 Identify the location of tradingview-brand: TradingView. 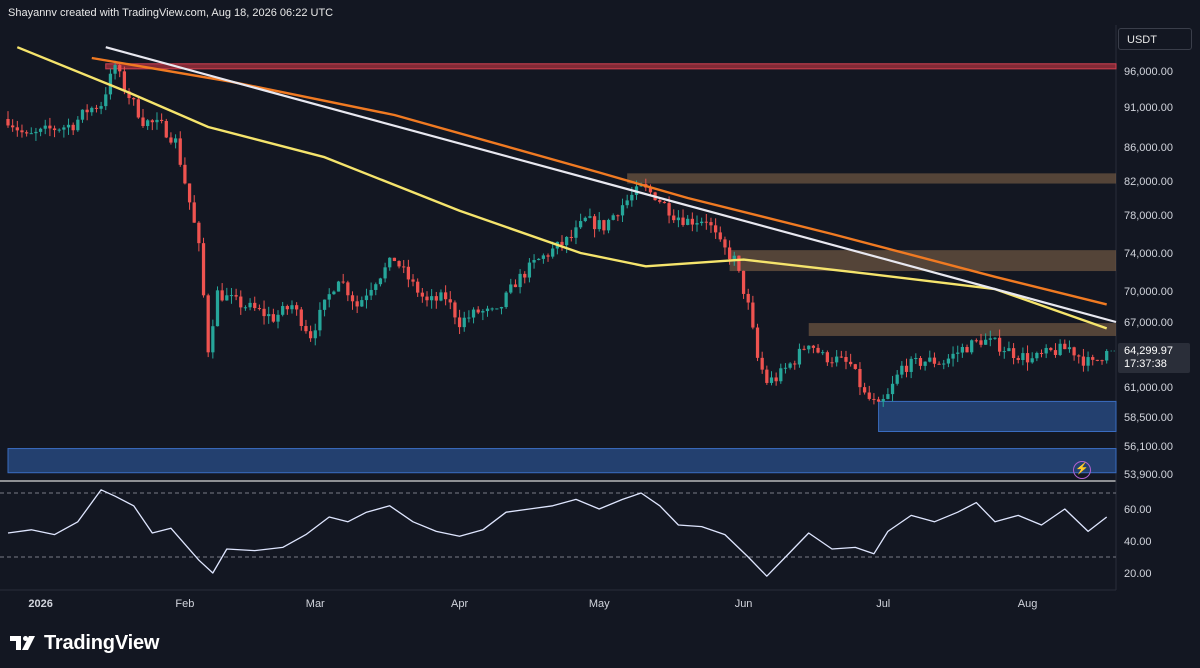
(84, 643).